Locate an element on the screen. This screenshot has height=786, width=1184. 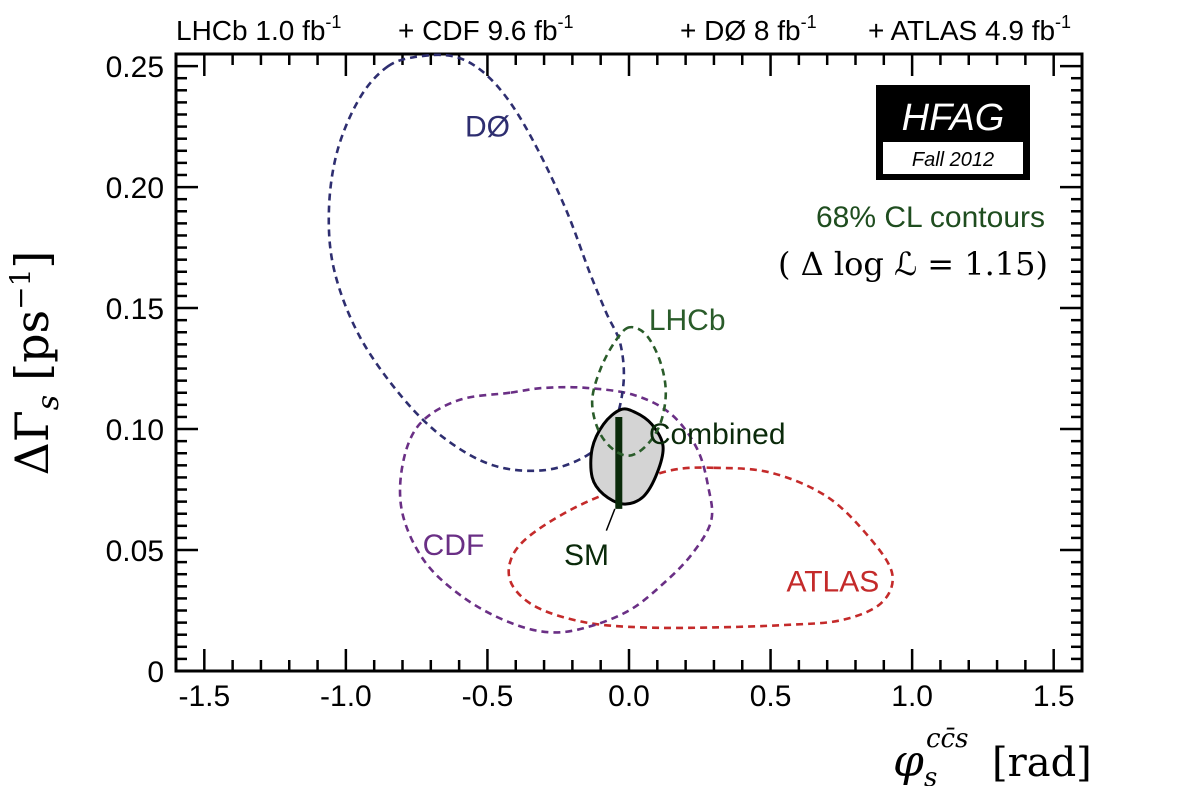
contour-atlas is located at coordinates (701, 548).